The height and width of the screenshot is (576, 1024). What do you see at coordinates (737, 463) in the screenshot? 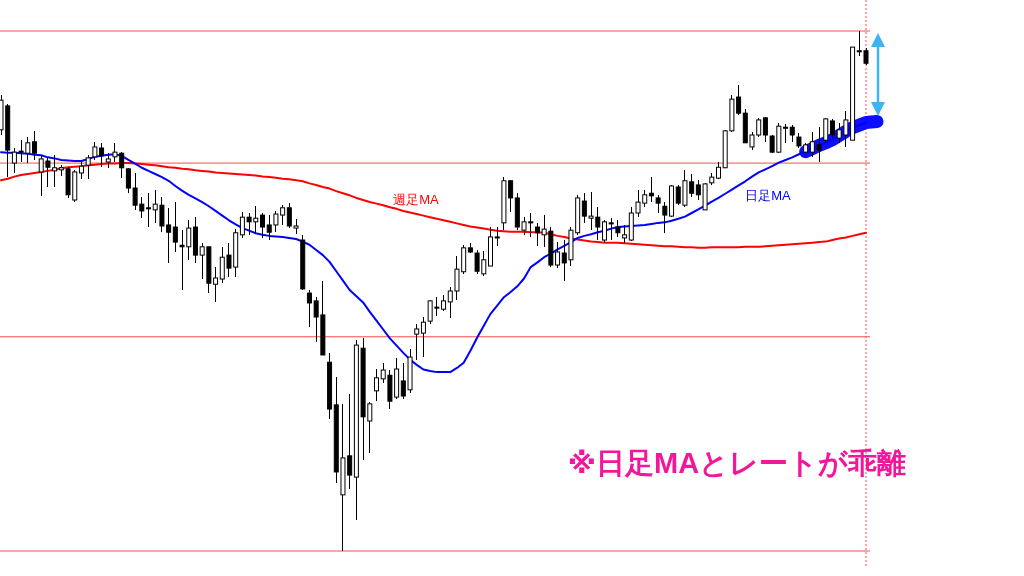
I see `annotation: ※日足MAとレートが乖離` at bounding box center [737, 463].